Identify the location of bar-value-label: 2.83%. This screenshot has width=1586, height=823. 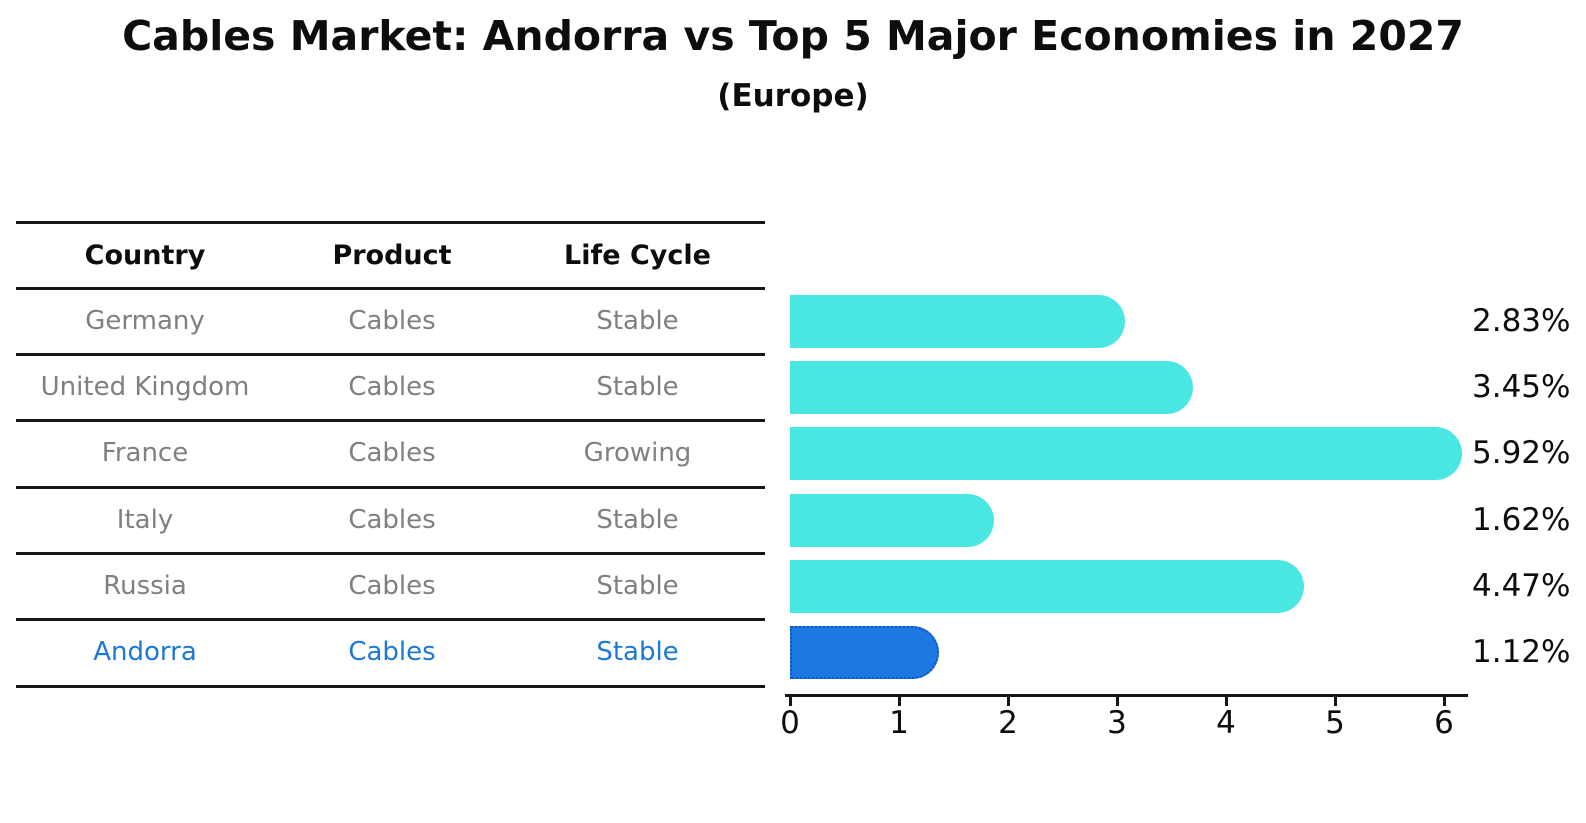
(1521, 321).